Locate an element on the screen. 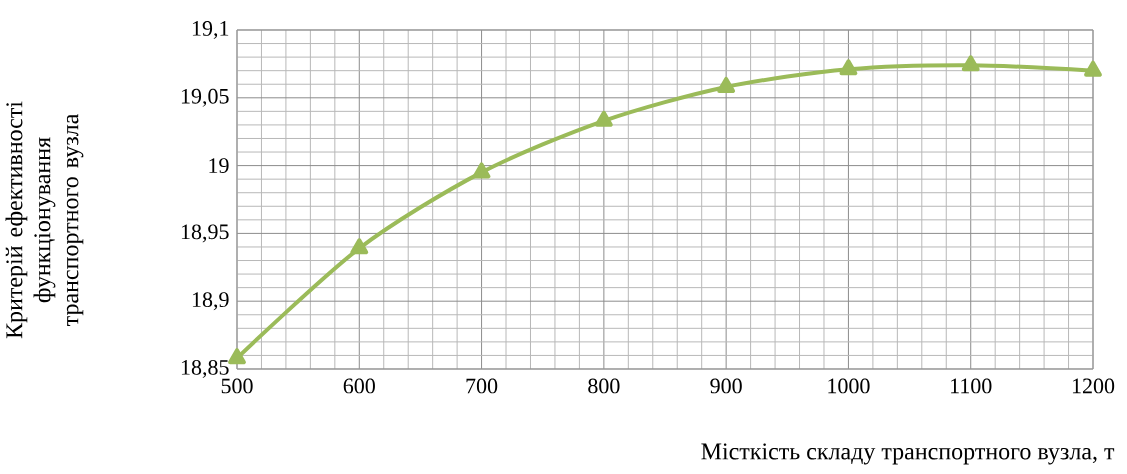 This screenshot has width=1127, height=474. x-tick-label: 600 is located at coordinates (359, 386).